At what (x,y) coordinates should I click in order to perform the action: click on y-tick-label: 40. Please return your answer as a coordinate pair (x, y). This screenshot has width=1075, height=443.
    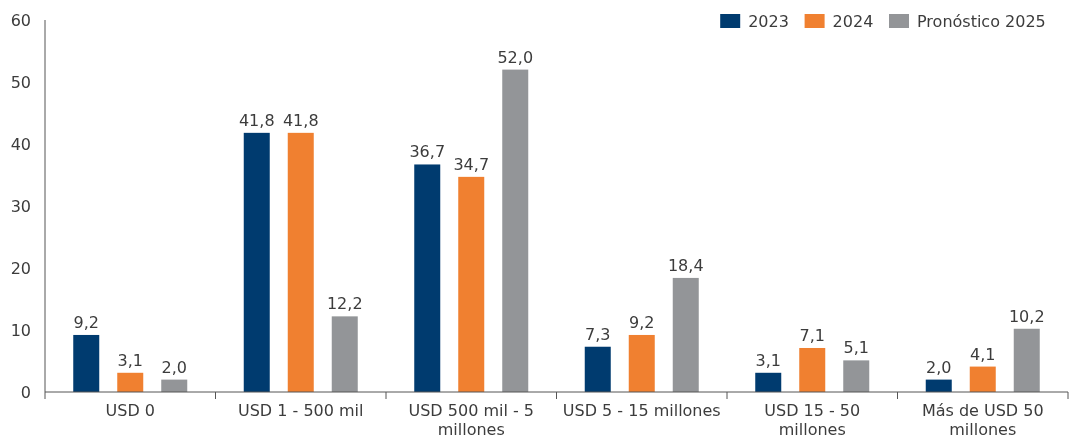
    Looking at the image, I should click on (20, 144).